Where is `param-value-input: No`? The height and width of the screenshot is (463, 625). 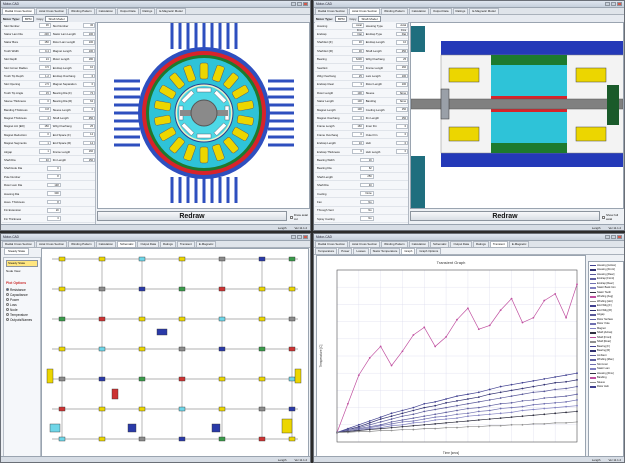
param-value-input: No is located at coordinates (366, 210).